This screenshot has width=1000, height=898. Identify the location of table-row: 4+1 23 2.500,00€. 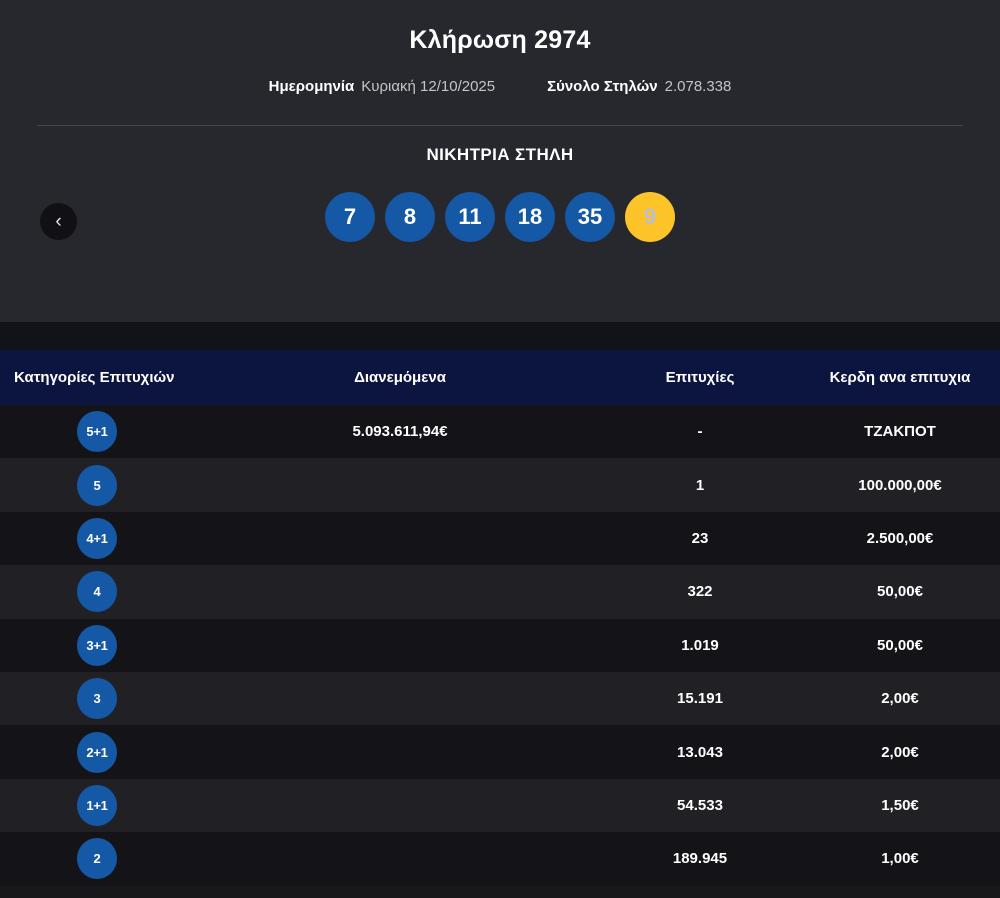
(500, 538).